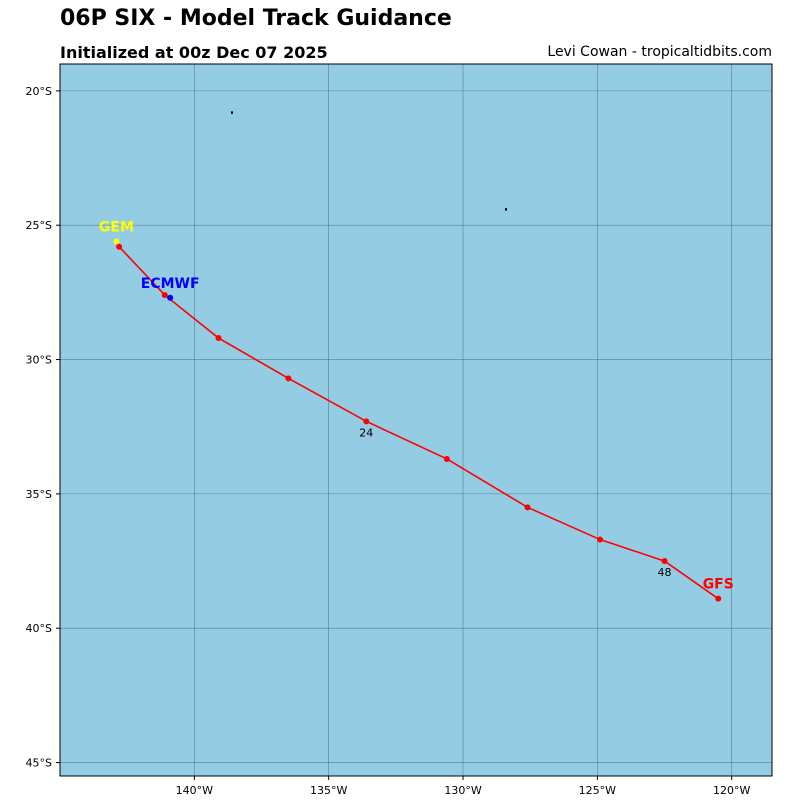  Describe the element at coordinates (170, 297) in the screenshot. I see `ecmwf-track-point` at that location.